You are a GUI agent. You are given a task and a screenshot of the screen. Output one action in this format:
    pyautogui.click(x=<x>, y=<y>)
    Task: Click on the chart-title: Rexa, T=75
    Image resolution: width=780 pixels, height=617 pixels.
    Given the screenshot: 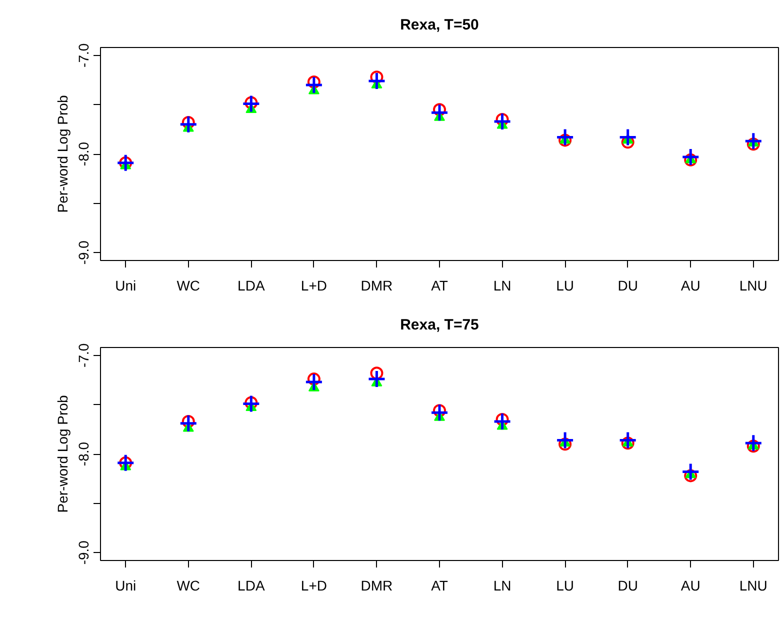 What is the action you would take?
    pyautogui.click(x=439, y=325)
    